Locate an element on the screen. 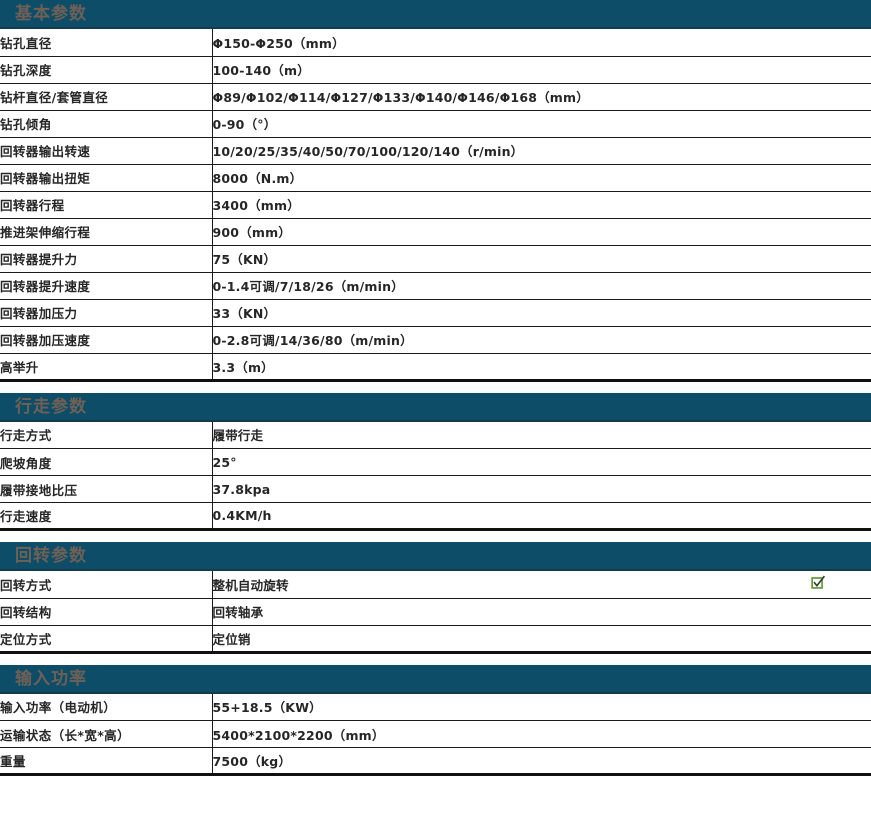 The width and height of the screenshot is (871, 833). table-row: 钻孔倾角 0-90（°） is located at coordinates (435, 124).